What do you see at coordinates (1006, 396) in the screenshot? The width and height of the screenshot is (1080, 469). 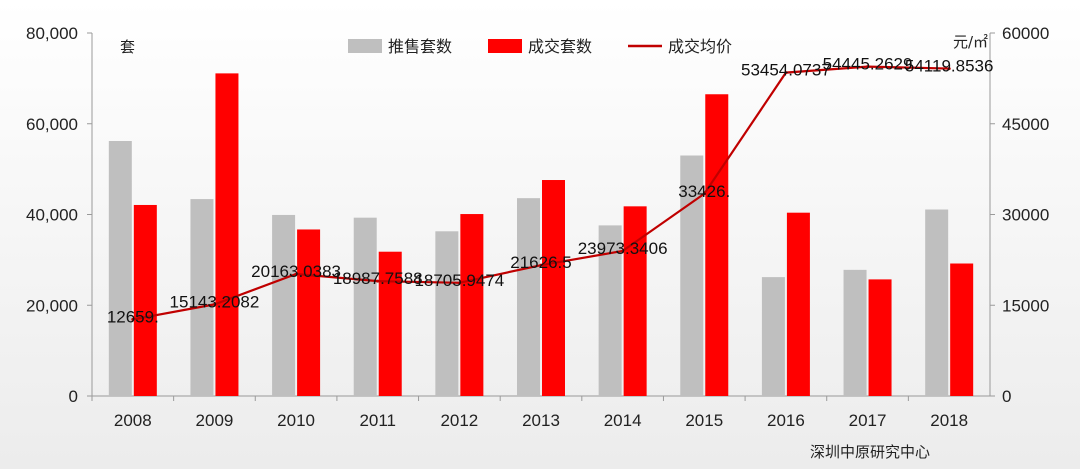 I see `y-right-tick-label: 0` at bounding box center [1006, 396].